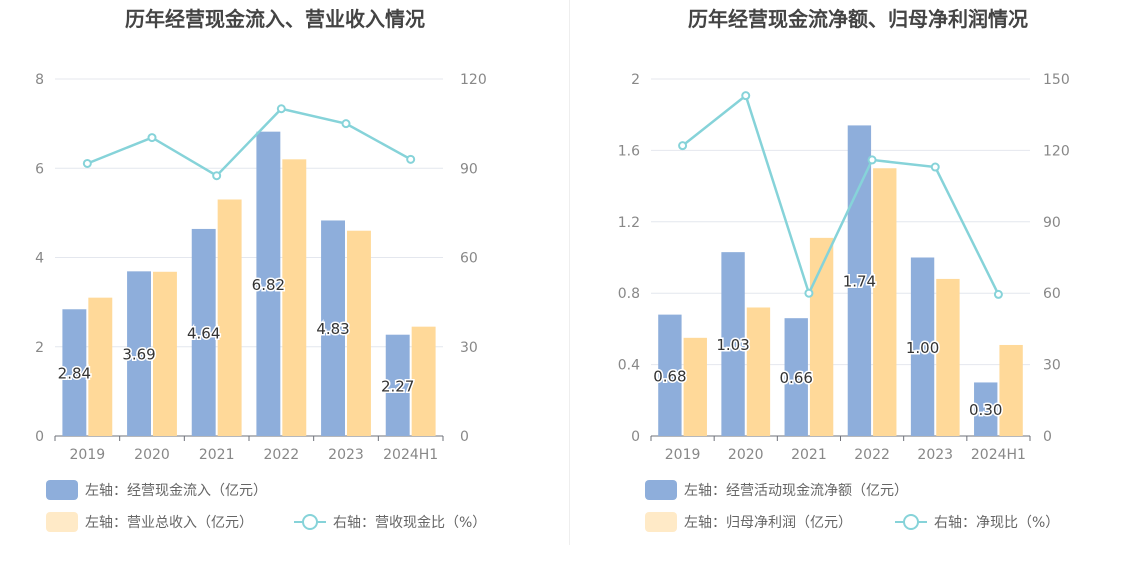  I want to click on data-label: 2.27, so click(397, 386).